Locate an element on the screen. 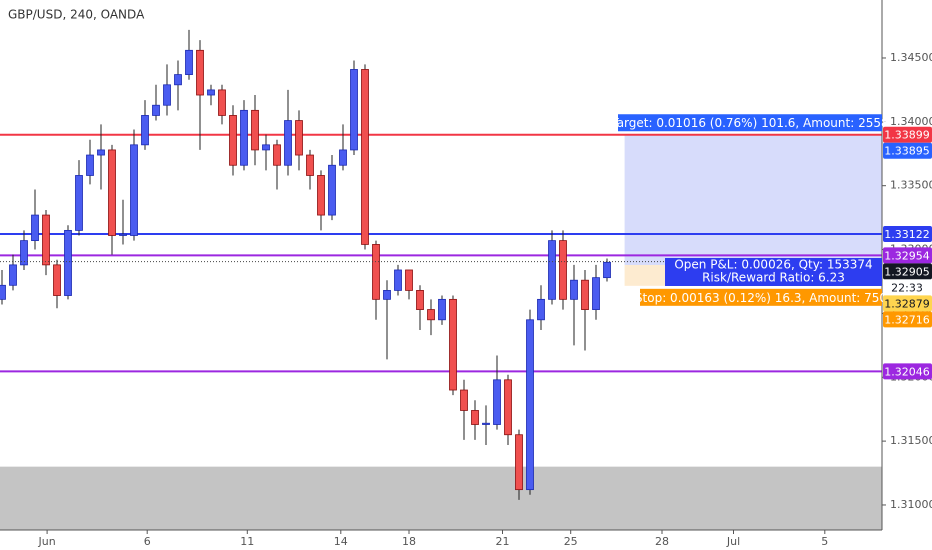 The width and height of the screenshot is (932, 550). stop-label: Stop: 0.00163 (0.12%) 16.3, Amount: 750 is located at coordinates (761, 298).